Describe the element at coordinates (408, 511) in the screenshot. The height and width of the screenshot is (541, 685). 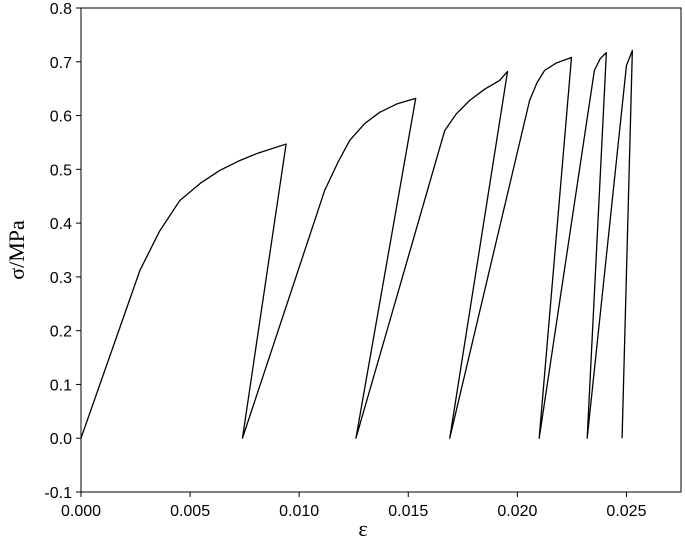
I see `x-tick-label: 0.015` at that location.